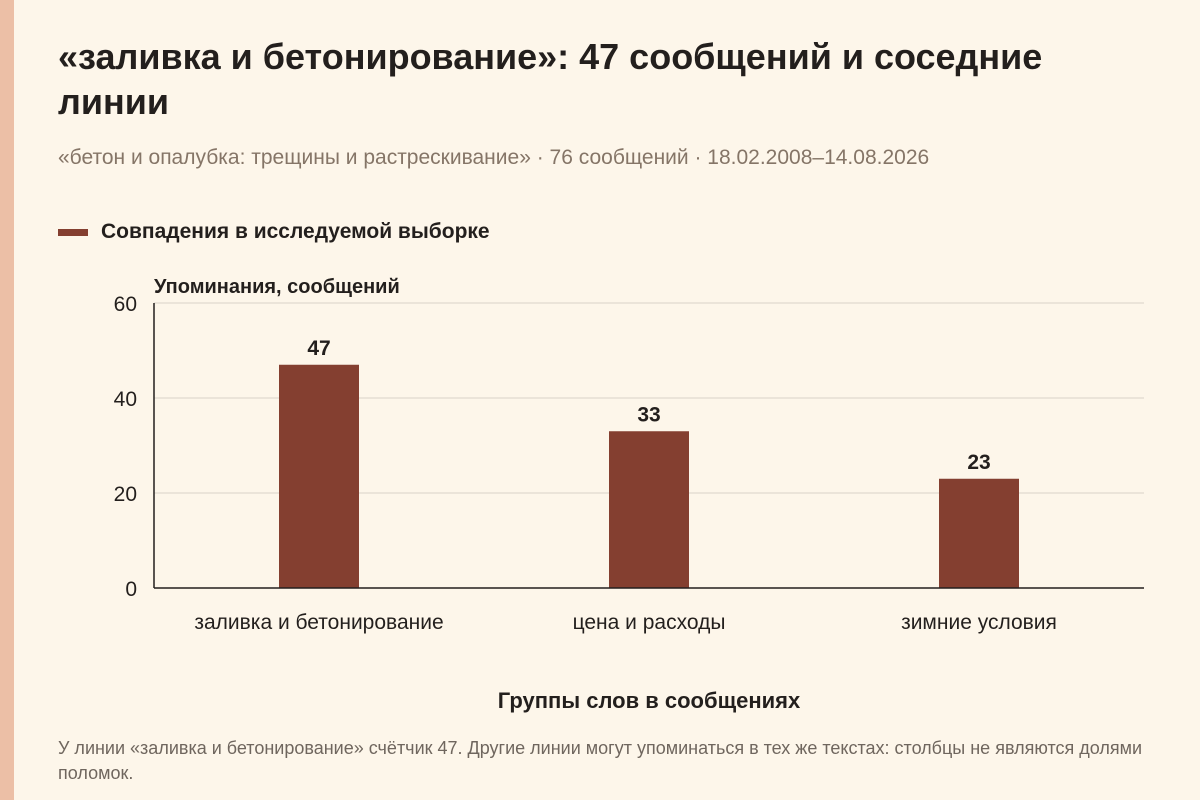 This screenshot has width=1200, height=800. I want to click on y-tick-labels: 0 20 40 60, so click(125, 447).